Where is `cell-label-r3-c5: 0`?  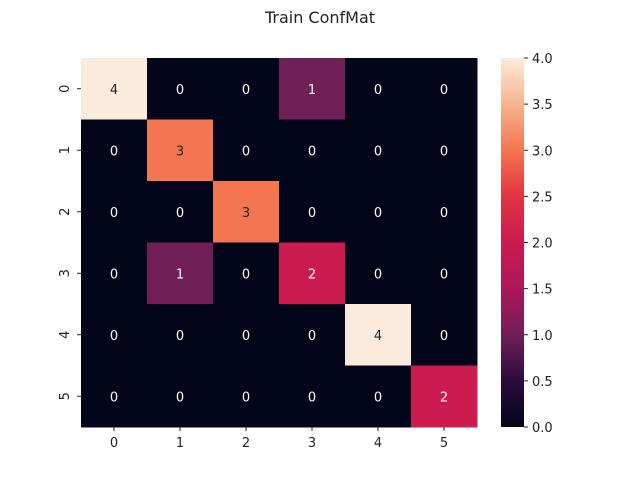 cell-label-r3-c5: 0 is located at coordinates (444, 274).